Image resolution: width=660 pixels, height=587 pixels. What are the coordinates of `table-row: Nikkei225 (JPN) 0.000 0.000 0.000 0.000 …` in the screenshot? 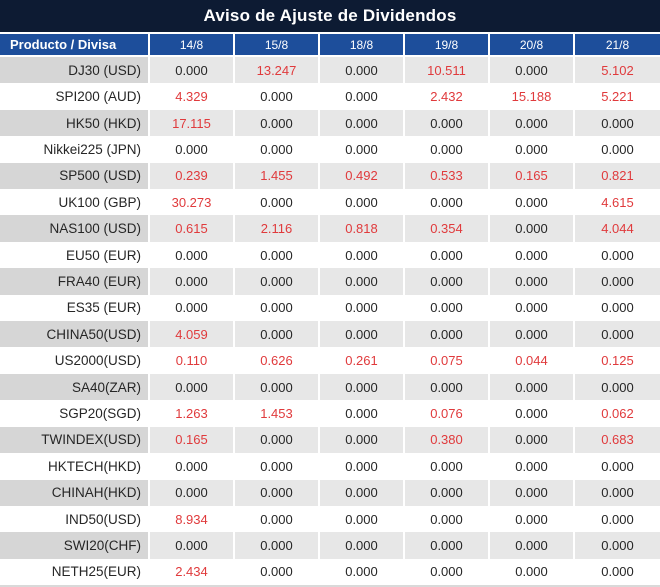 It's located at (330, 149).